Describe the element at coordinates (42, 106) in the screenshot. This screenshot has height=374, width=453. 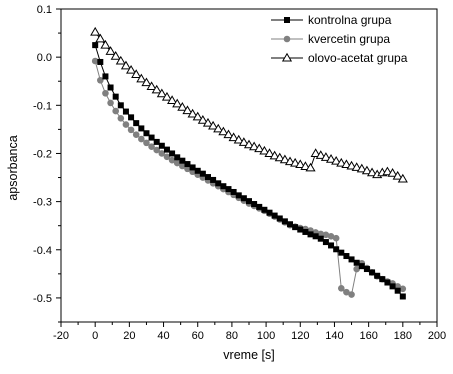
I see `y-tick-label: -0.1` at that location.